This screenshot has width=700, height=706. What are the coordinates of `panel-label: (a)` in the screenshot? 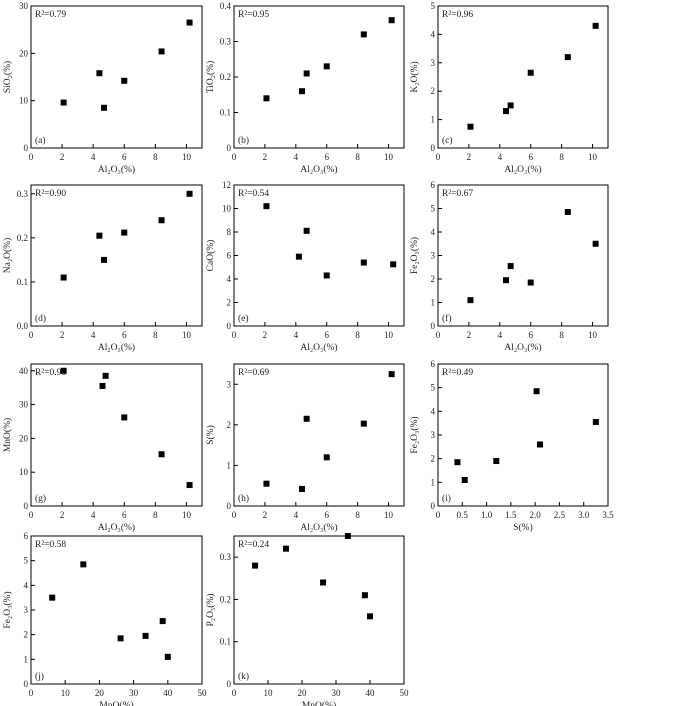 It's located at (40, 140).